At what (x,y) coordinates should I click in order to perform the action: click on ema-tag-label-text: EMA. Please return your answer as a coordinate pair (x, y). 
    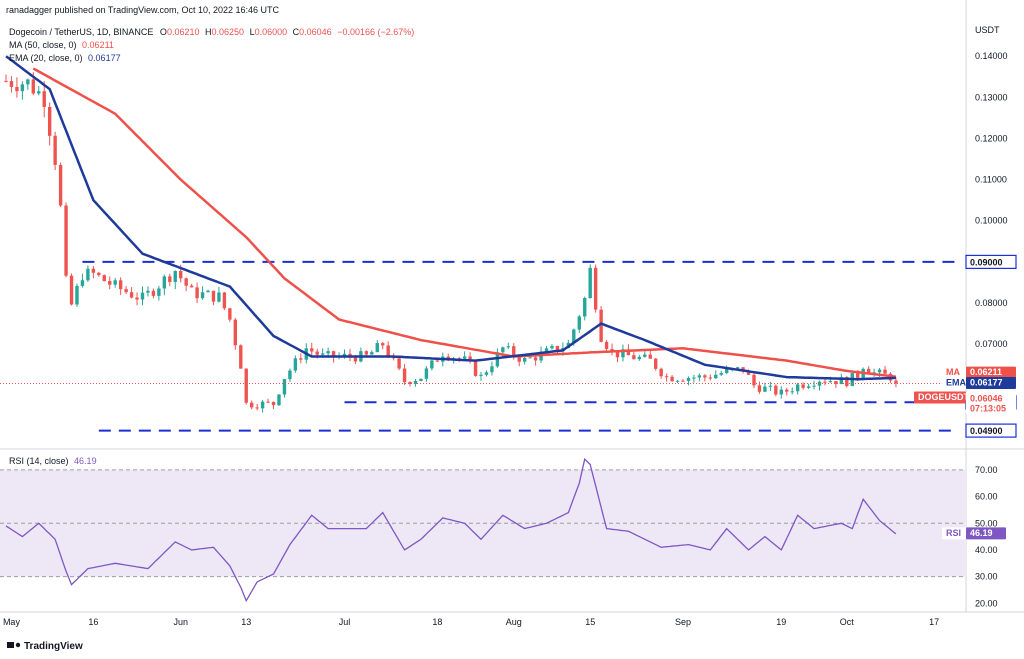
    Looking at the image, I should click on (956, 383).